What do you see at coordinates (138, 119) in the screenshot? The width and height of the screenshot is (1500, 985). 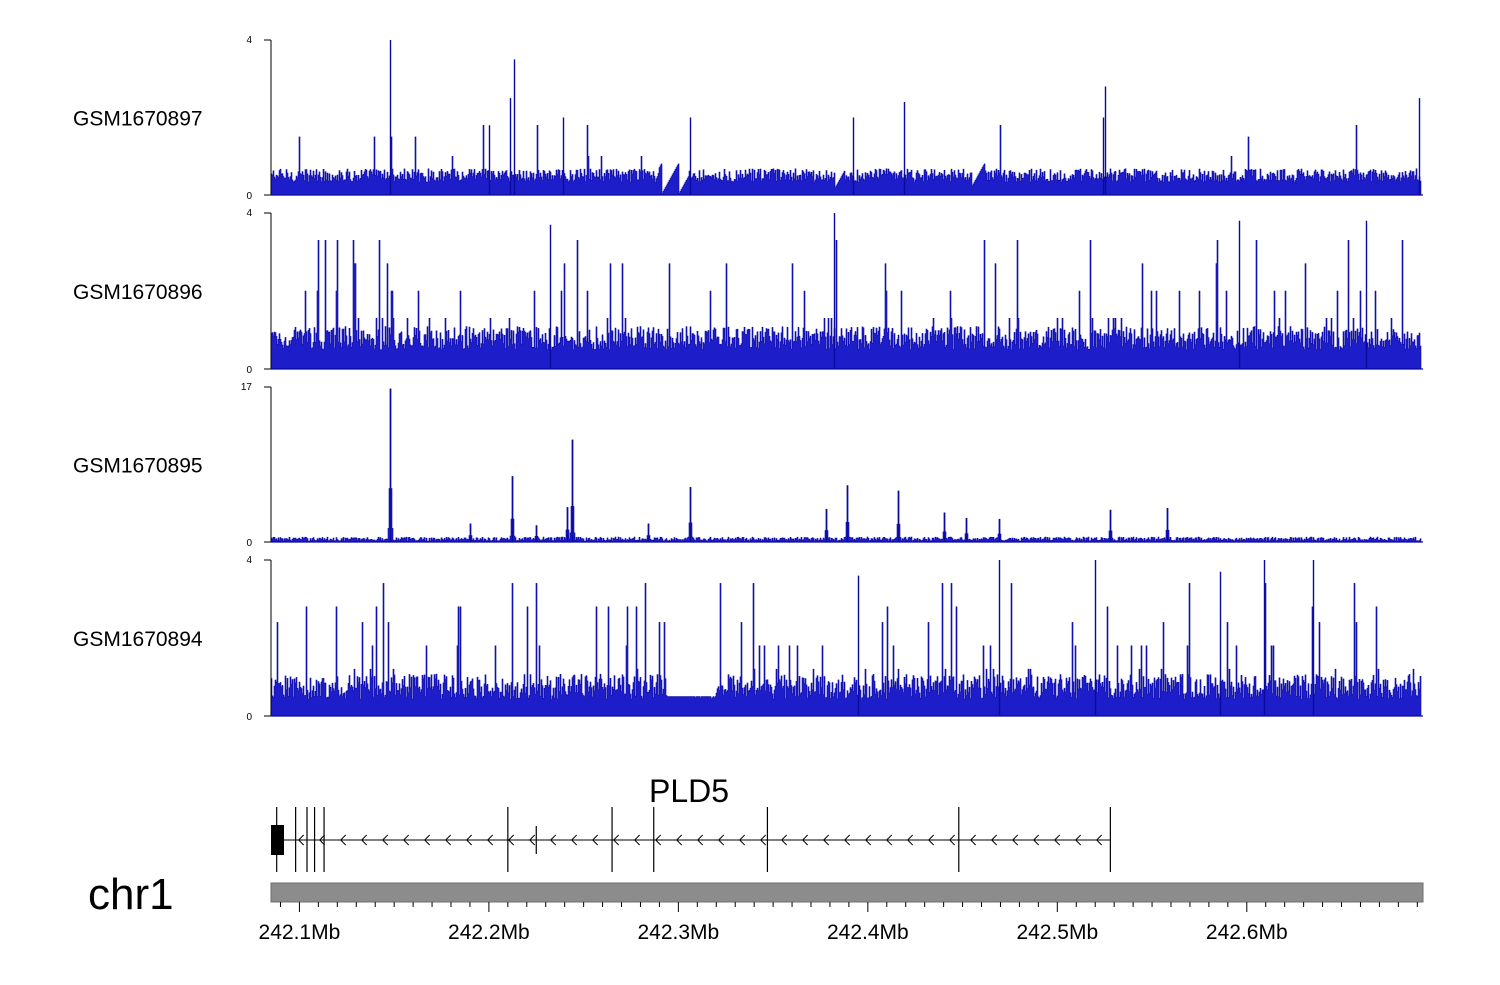 I see `track-label: GSM1670897` at bounding box center [138, 119].